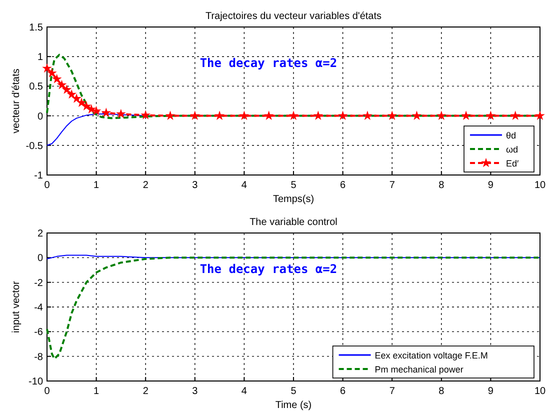 The width and height of the screenshot is (550, 412). I want to click on y-tick-label: 1, so click(40, 58).